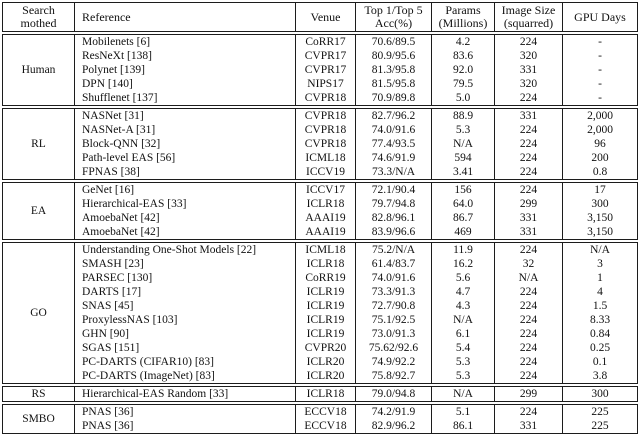 This screenshot has width=640, height=435. Describe the element at coordinates (600, 375) in the screenshot. I see `cell-gpu-days: 3.8` at that location.